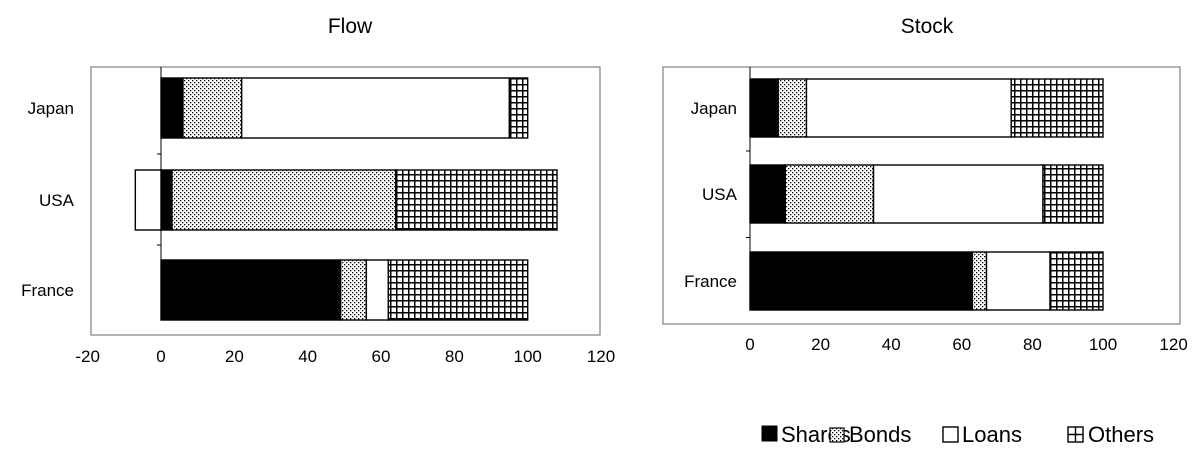 This screenshot has width=1193, height=453. I want to click on stock-x-tick-label: 60, so click(961, 344).